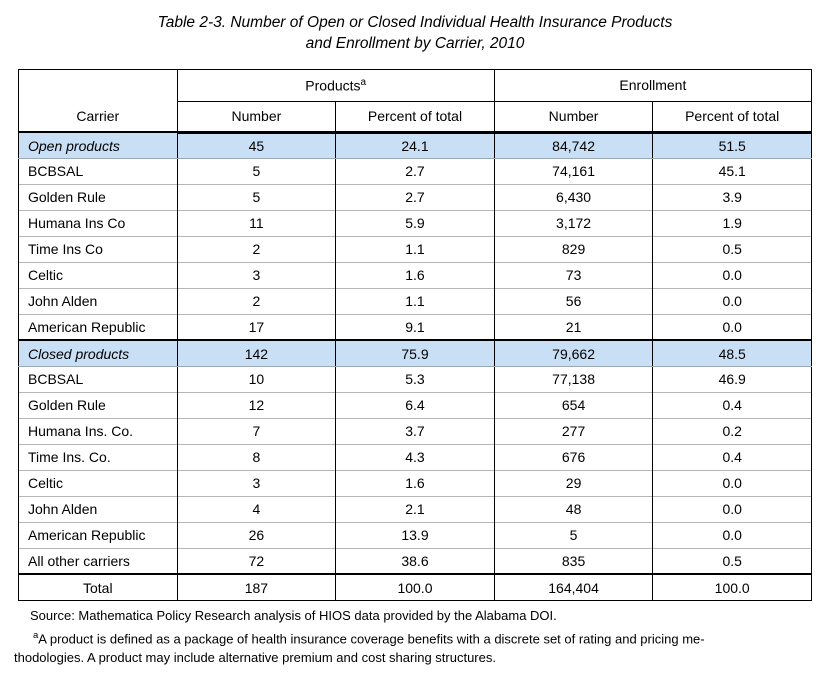  What do you see at coordinates (98, 457) in the screenshot?
I see `carrier-cell: Time Ins. Co.` at bounding box center [98, 457].